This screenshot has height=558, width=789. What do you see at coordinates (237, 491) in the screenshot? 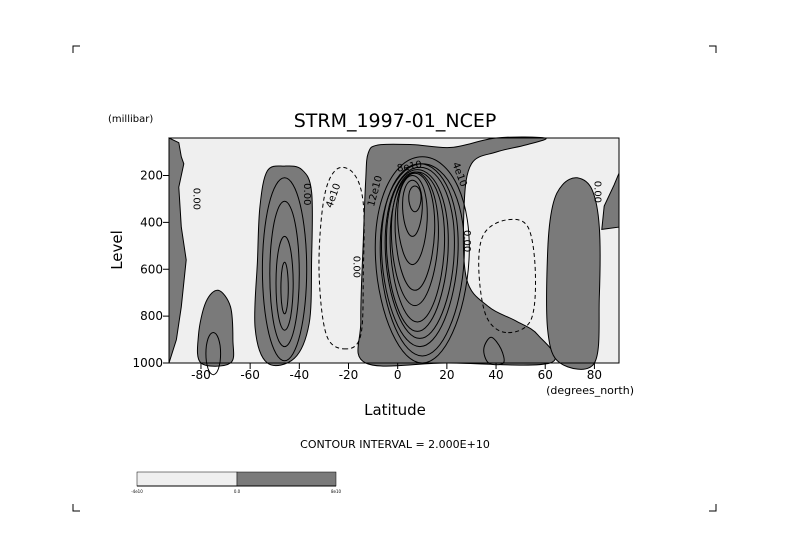
I see `colorbar-label-zero: 0.0` at bounding box center [237, 491].